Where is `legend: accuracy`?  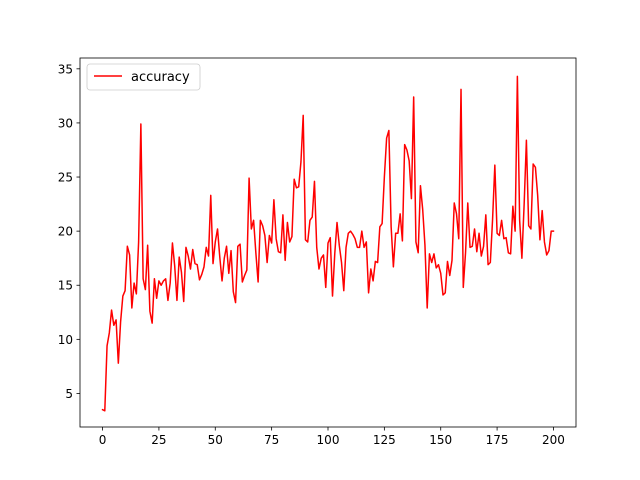
legend: accuracy is located at coordinates (143, 77).